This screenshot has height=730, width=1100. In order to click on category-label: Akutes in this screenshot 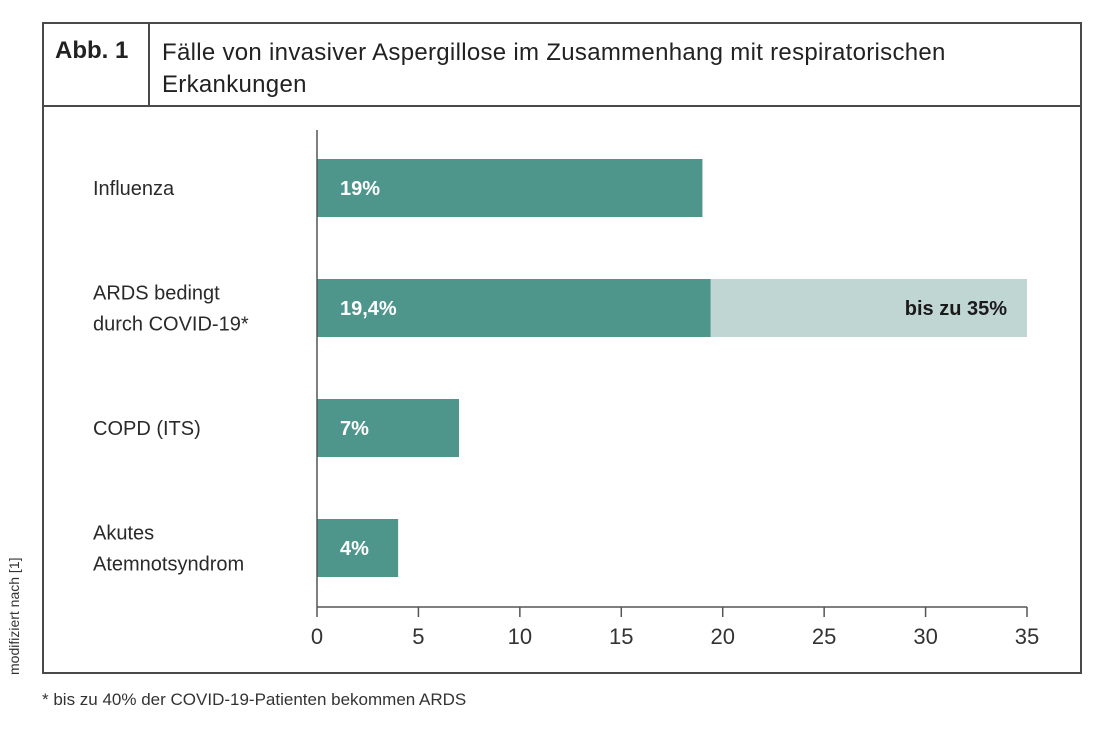, I will do `click(123, 534)`.